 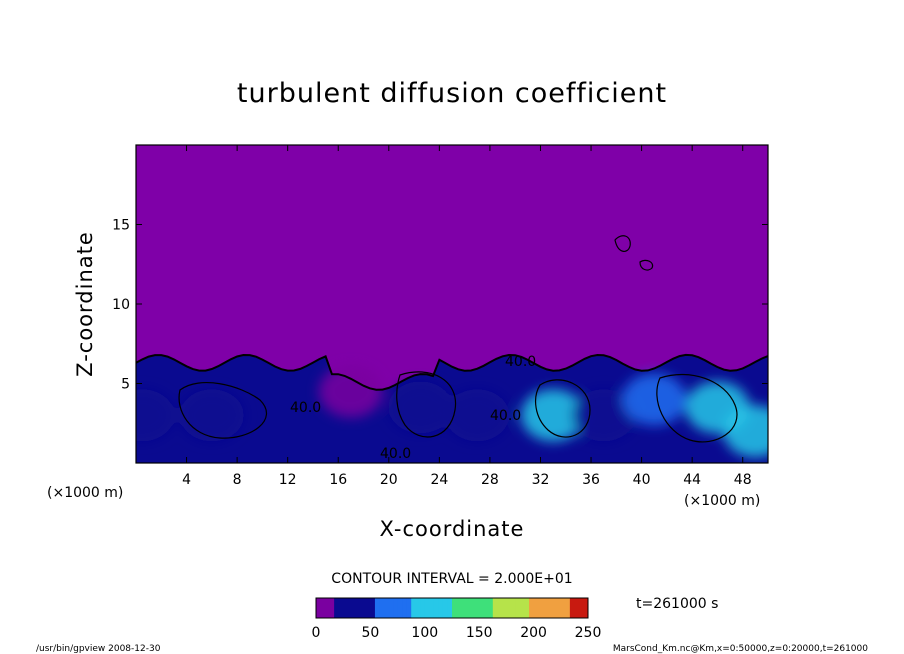 I want to click on colorbar-tick-label: 50, so click(x=370, y=633).